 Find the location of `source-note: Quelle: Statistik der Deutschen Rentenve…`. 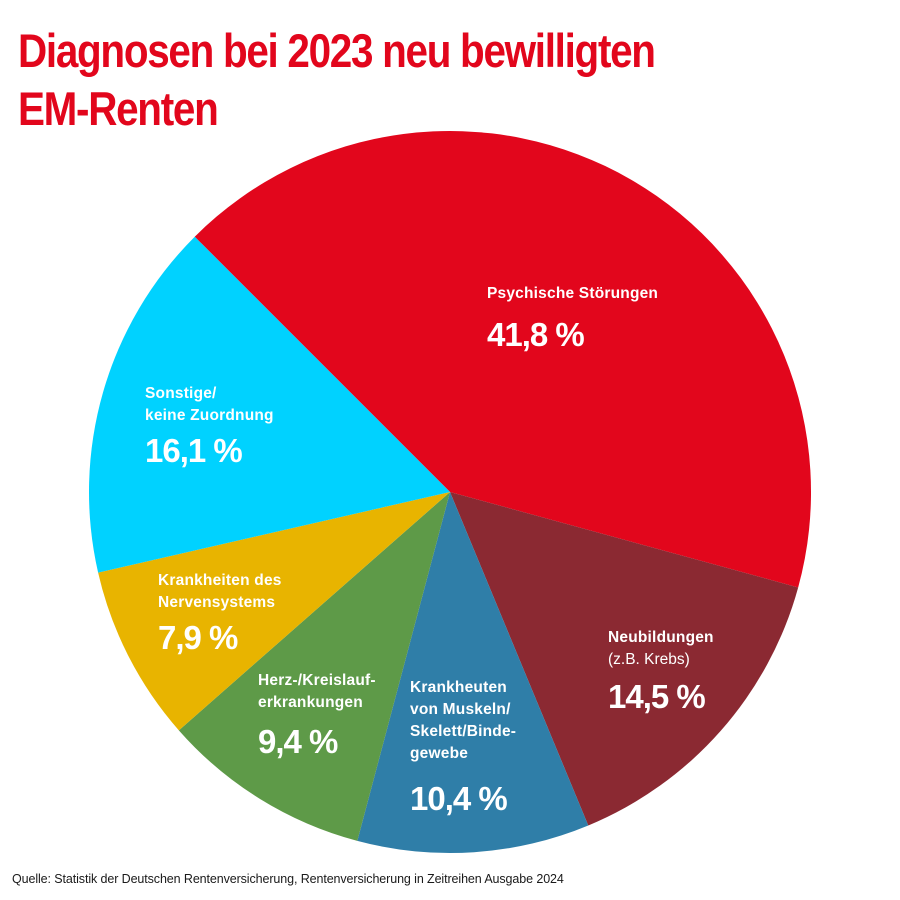

source-note: Quelle: Statistik der Deutschen Rentenve… is located at coordinates (288, 879).